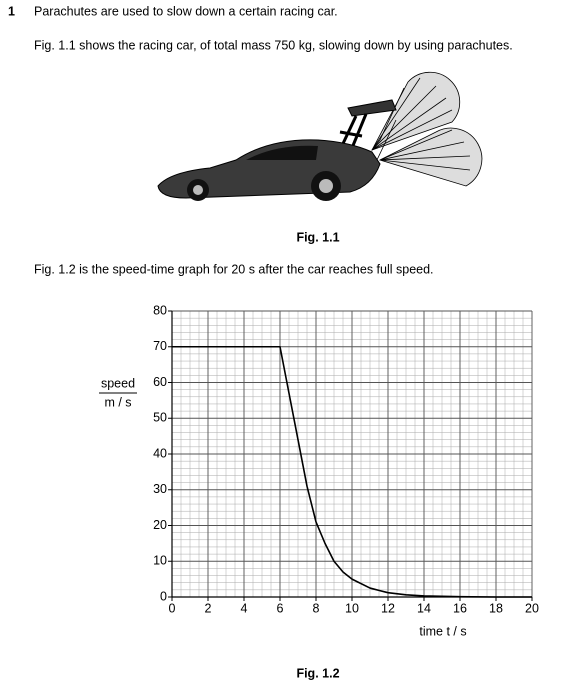 The height and width of the screenshot is (691, 566). I want to click on y-axis-quantity: speed, so click(118, 383).